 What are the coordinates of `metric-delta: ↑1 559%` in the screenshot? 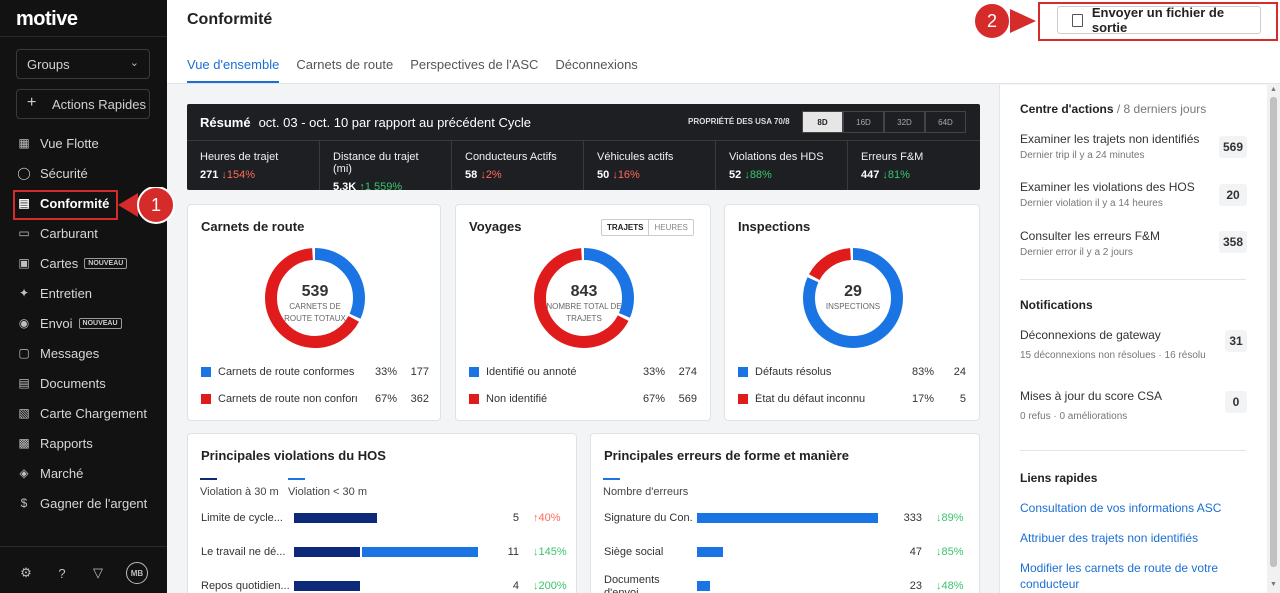 It's located at (381, 187).